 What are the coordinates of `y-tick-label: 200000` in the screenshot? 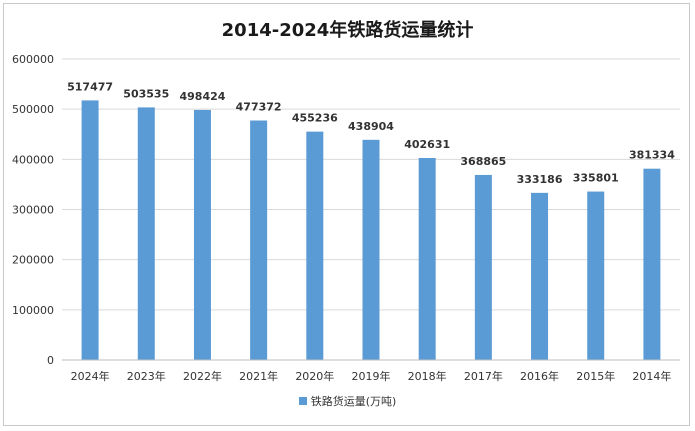 It's located at (33, 260).